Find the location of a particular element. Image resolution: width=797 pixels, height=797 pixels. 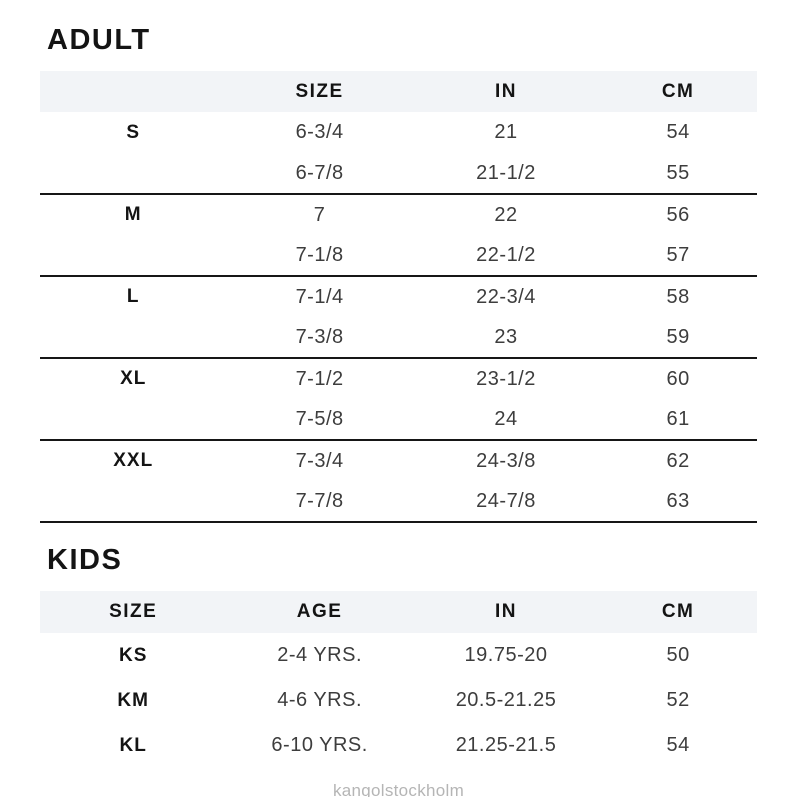

adult-header-row: SIZE IN CM is located at coordinates (398, 91).